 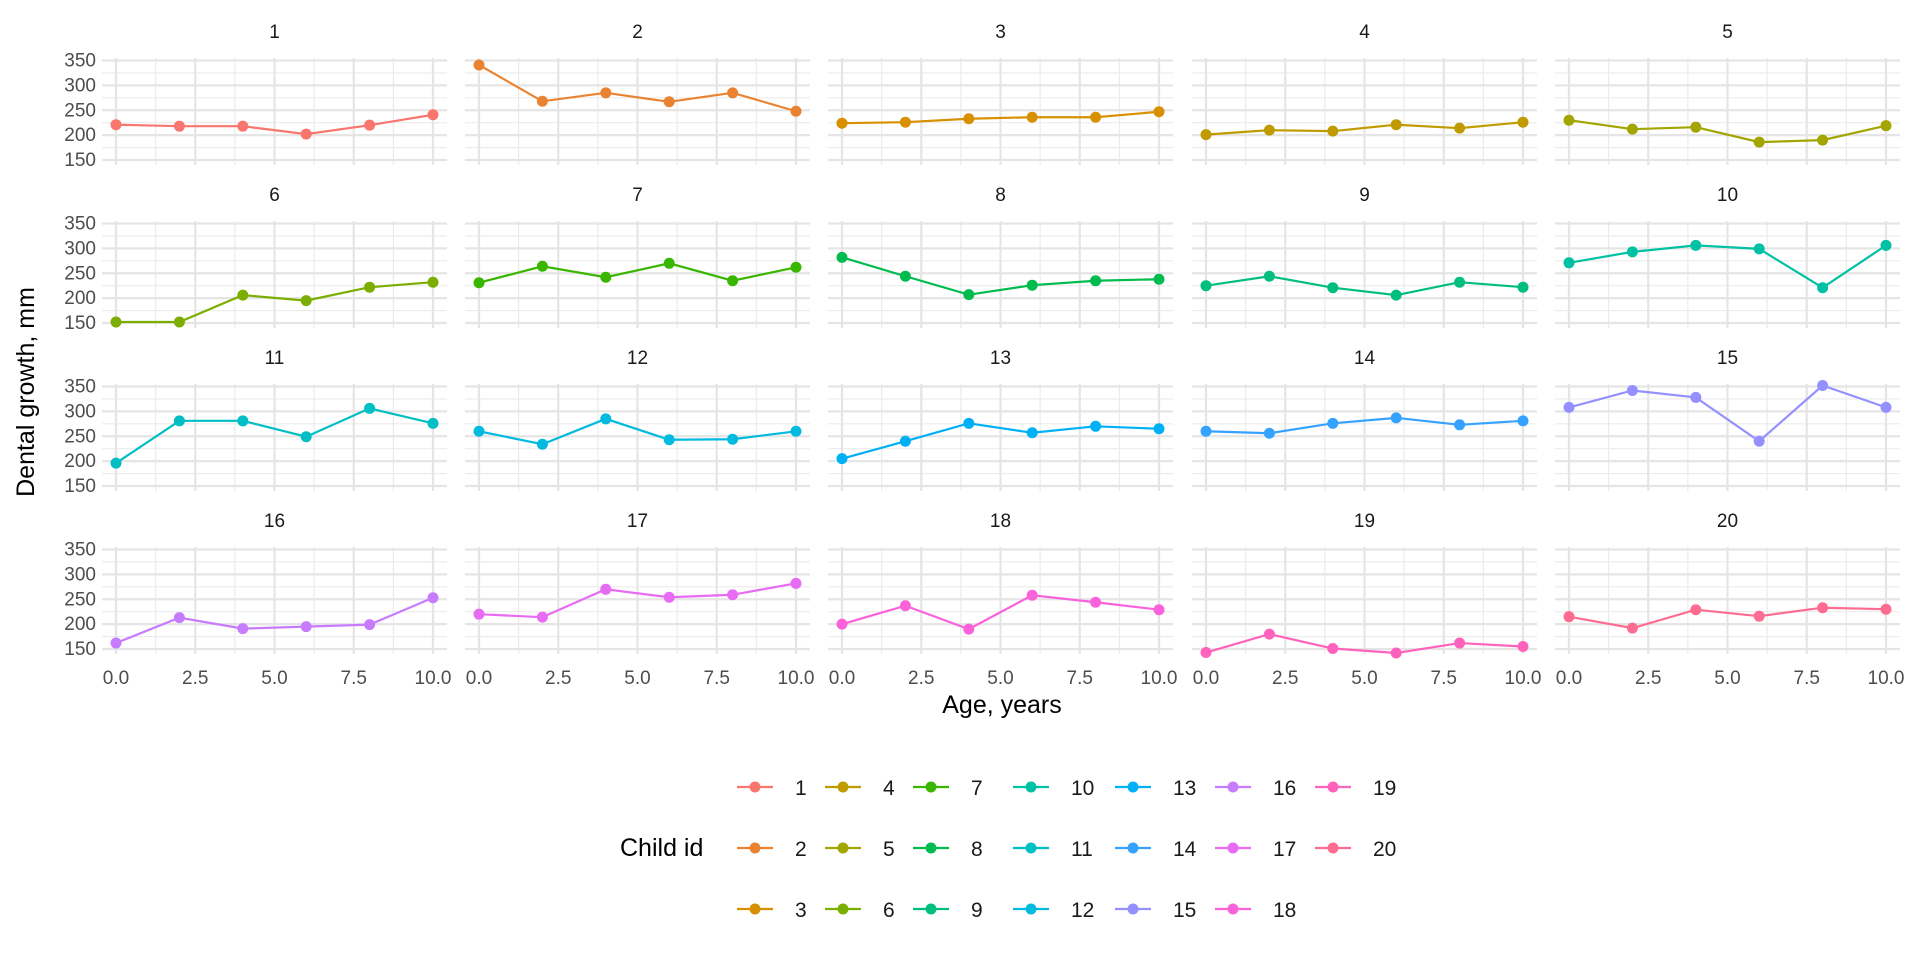 What do you see at coordinates (1284, 910) in the screenshot?
I see `legend-label: 18` at bounding box center [1284, 910].